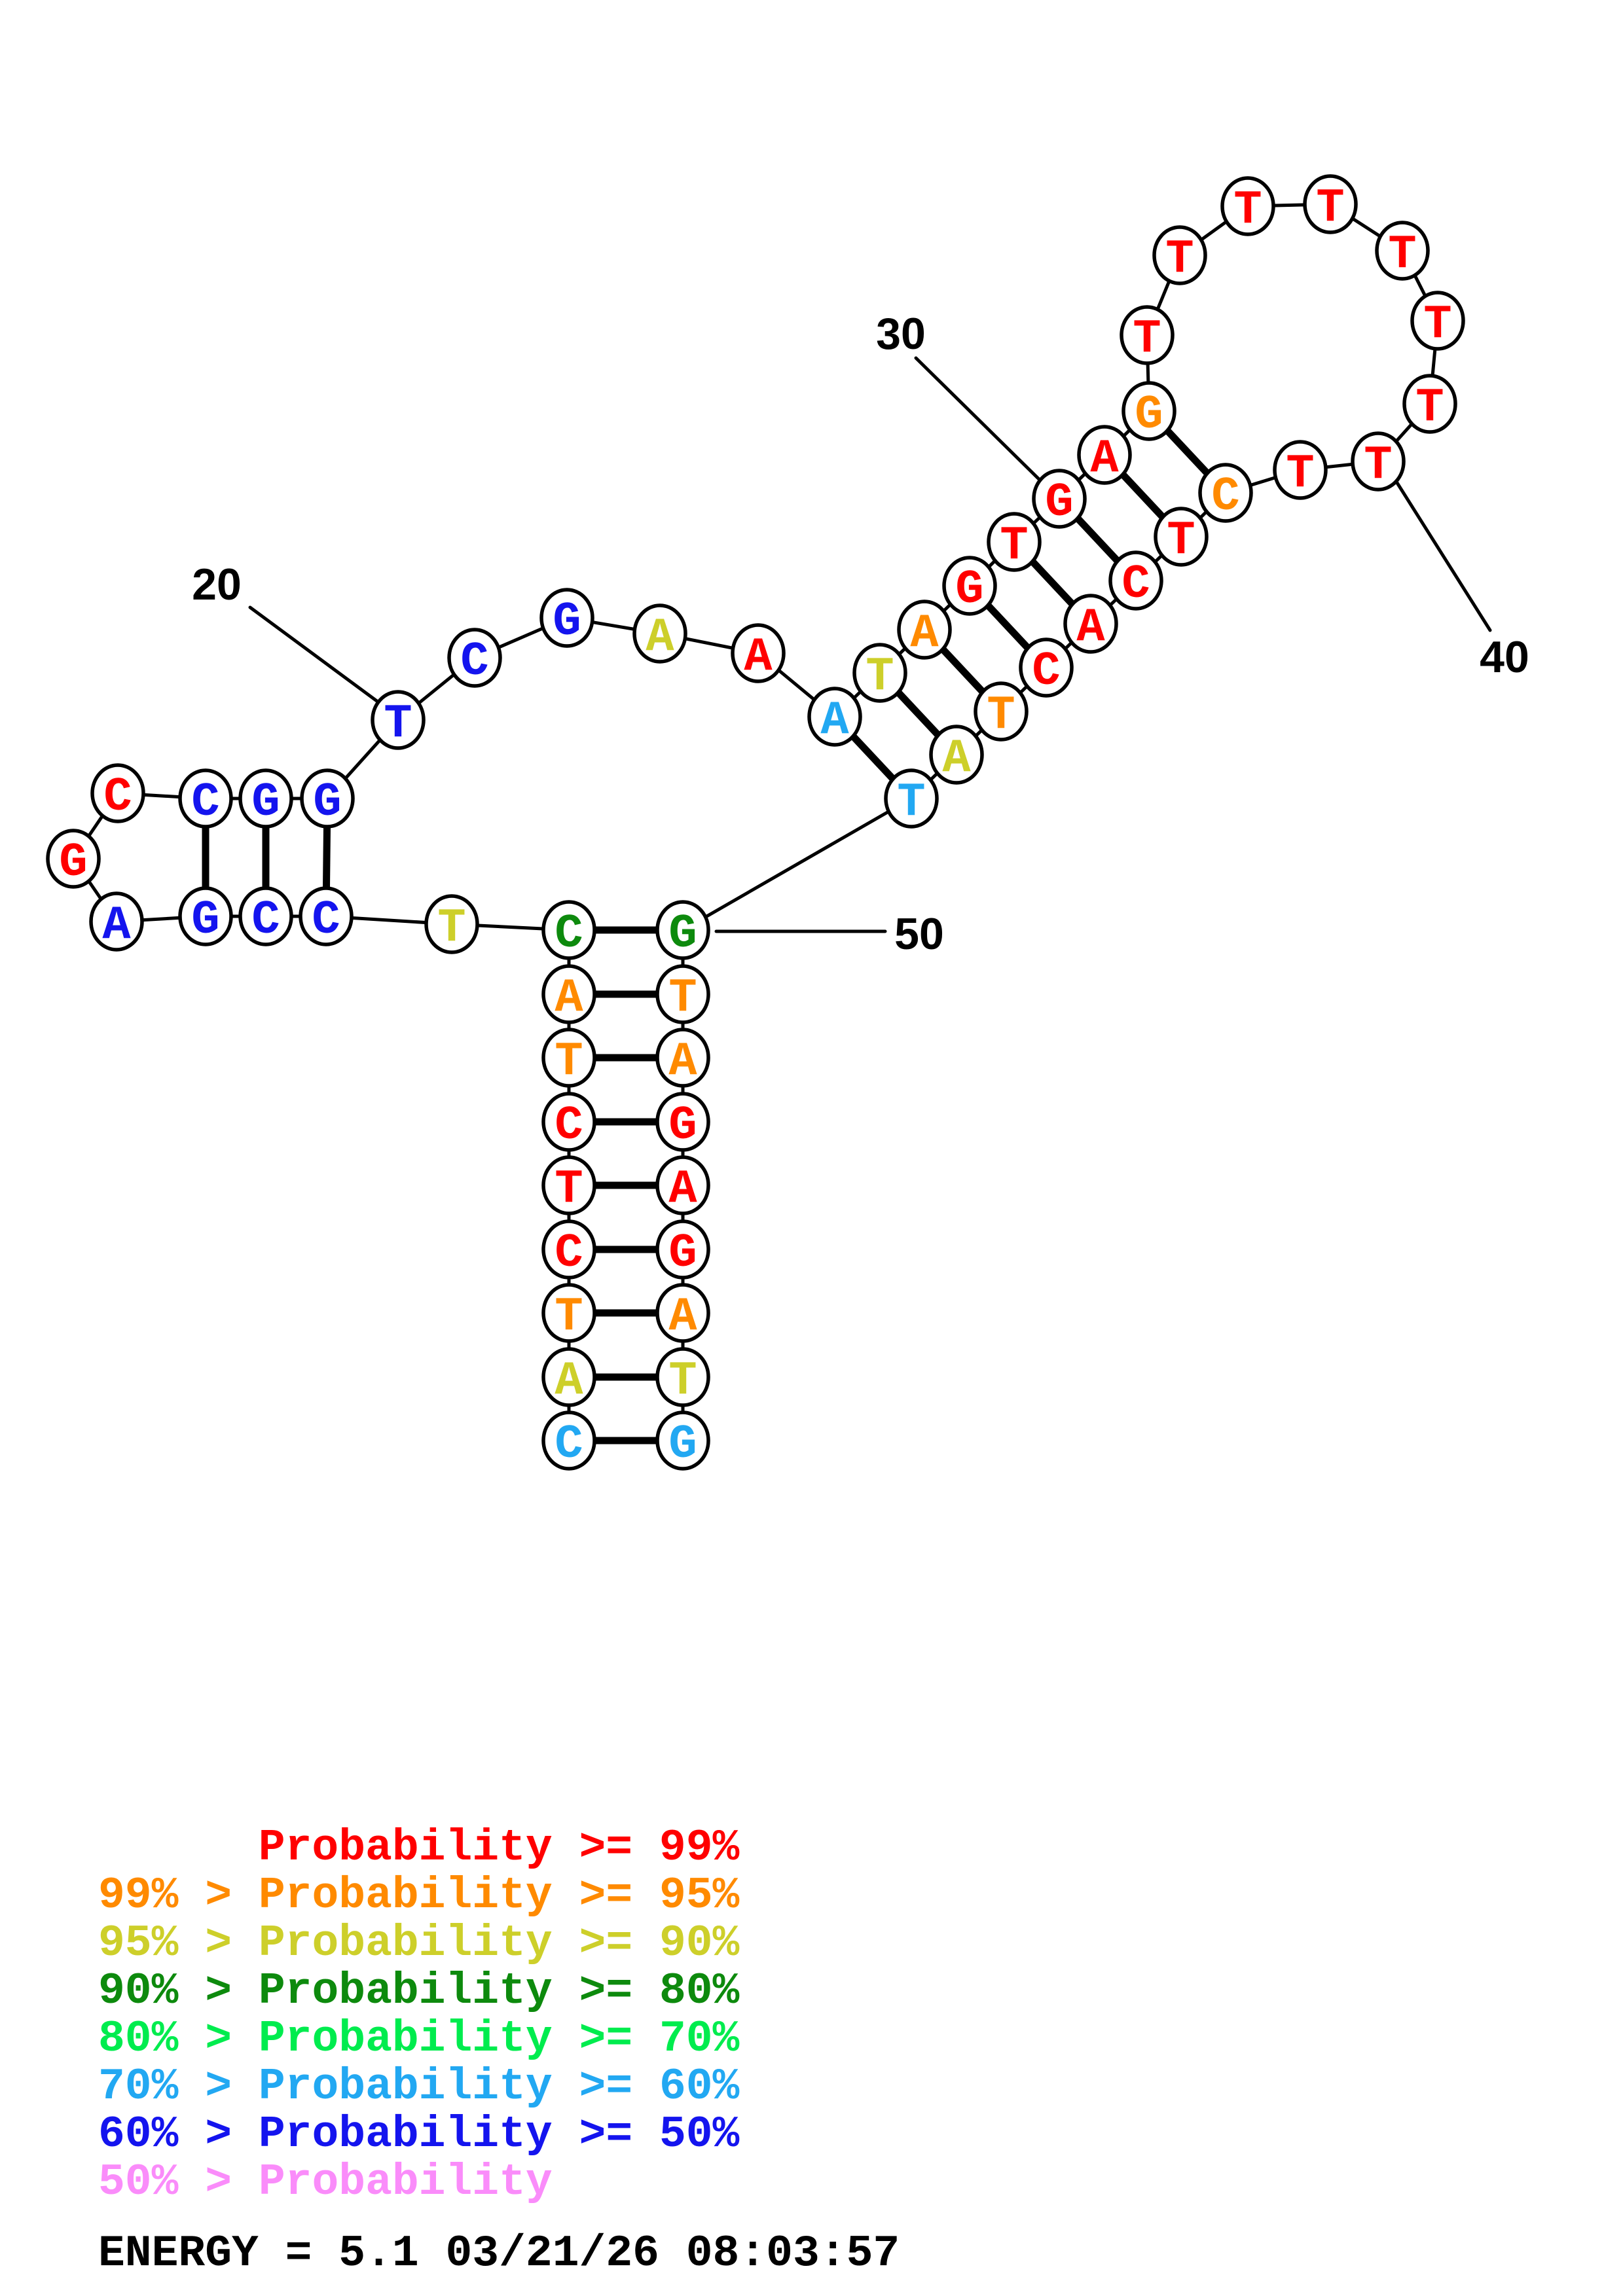  Describe the element at coordinates (325, 2182) in the screenshot. I see `legend-line: 50% > Probability` at that location.